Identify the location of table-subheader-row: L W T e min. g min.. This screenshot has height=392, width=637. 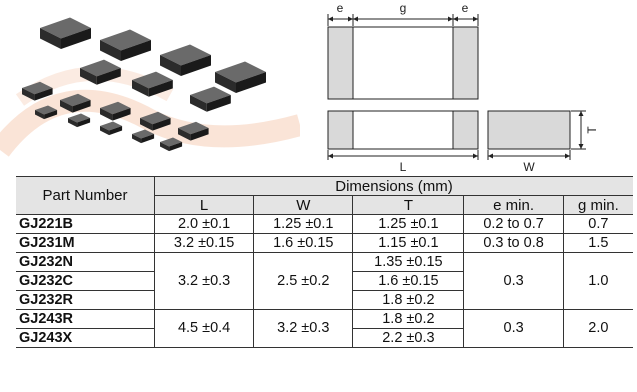
(324, 205).